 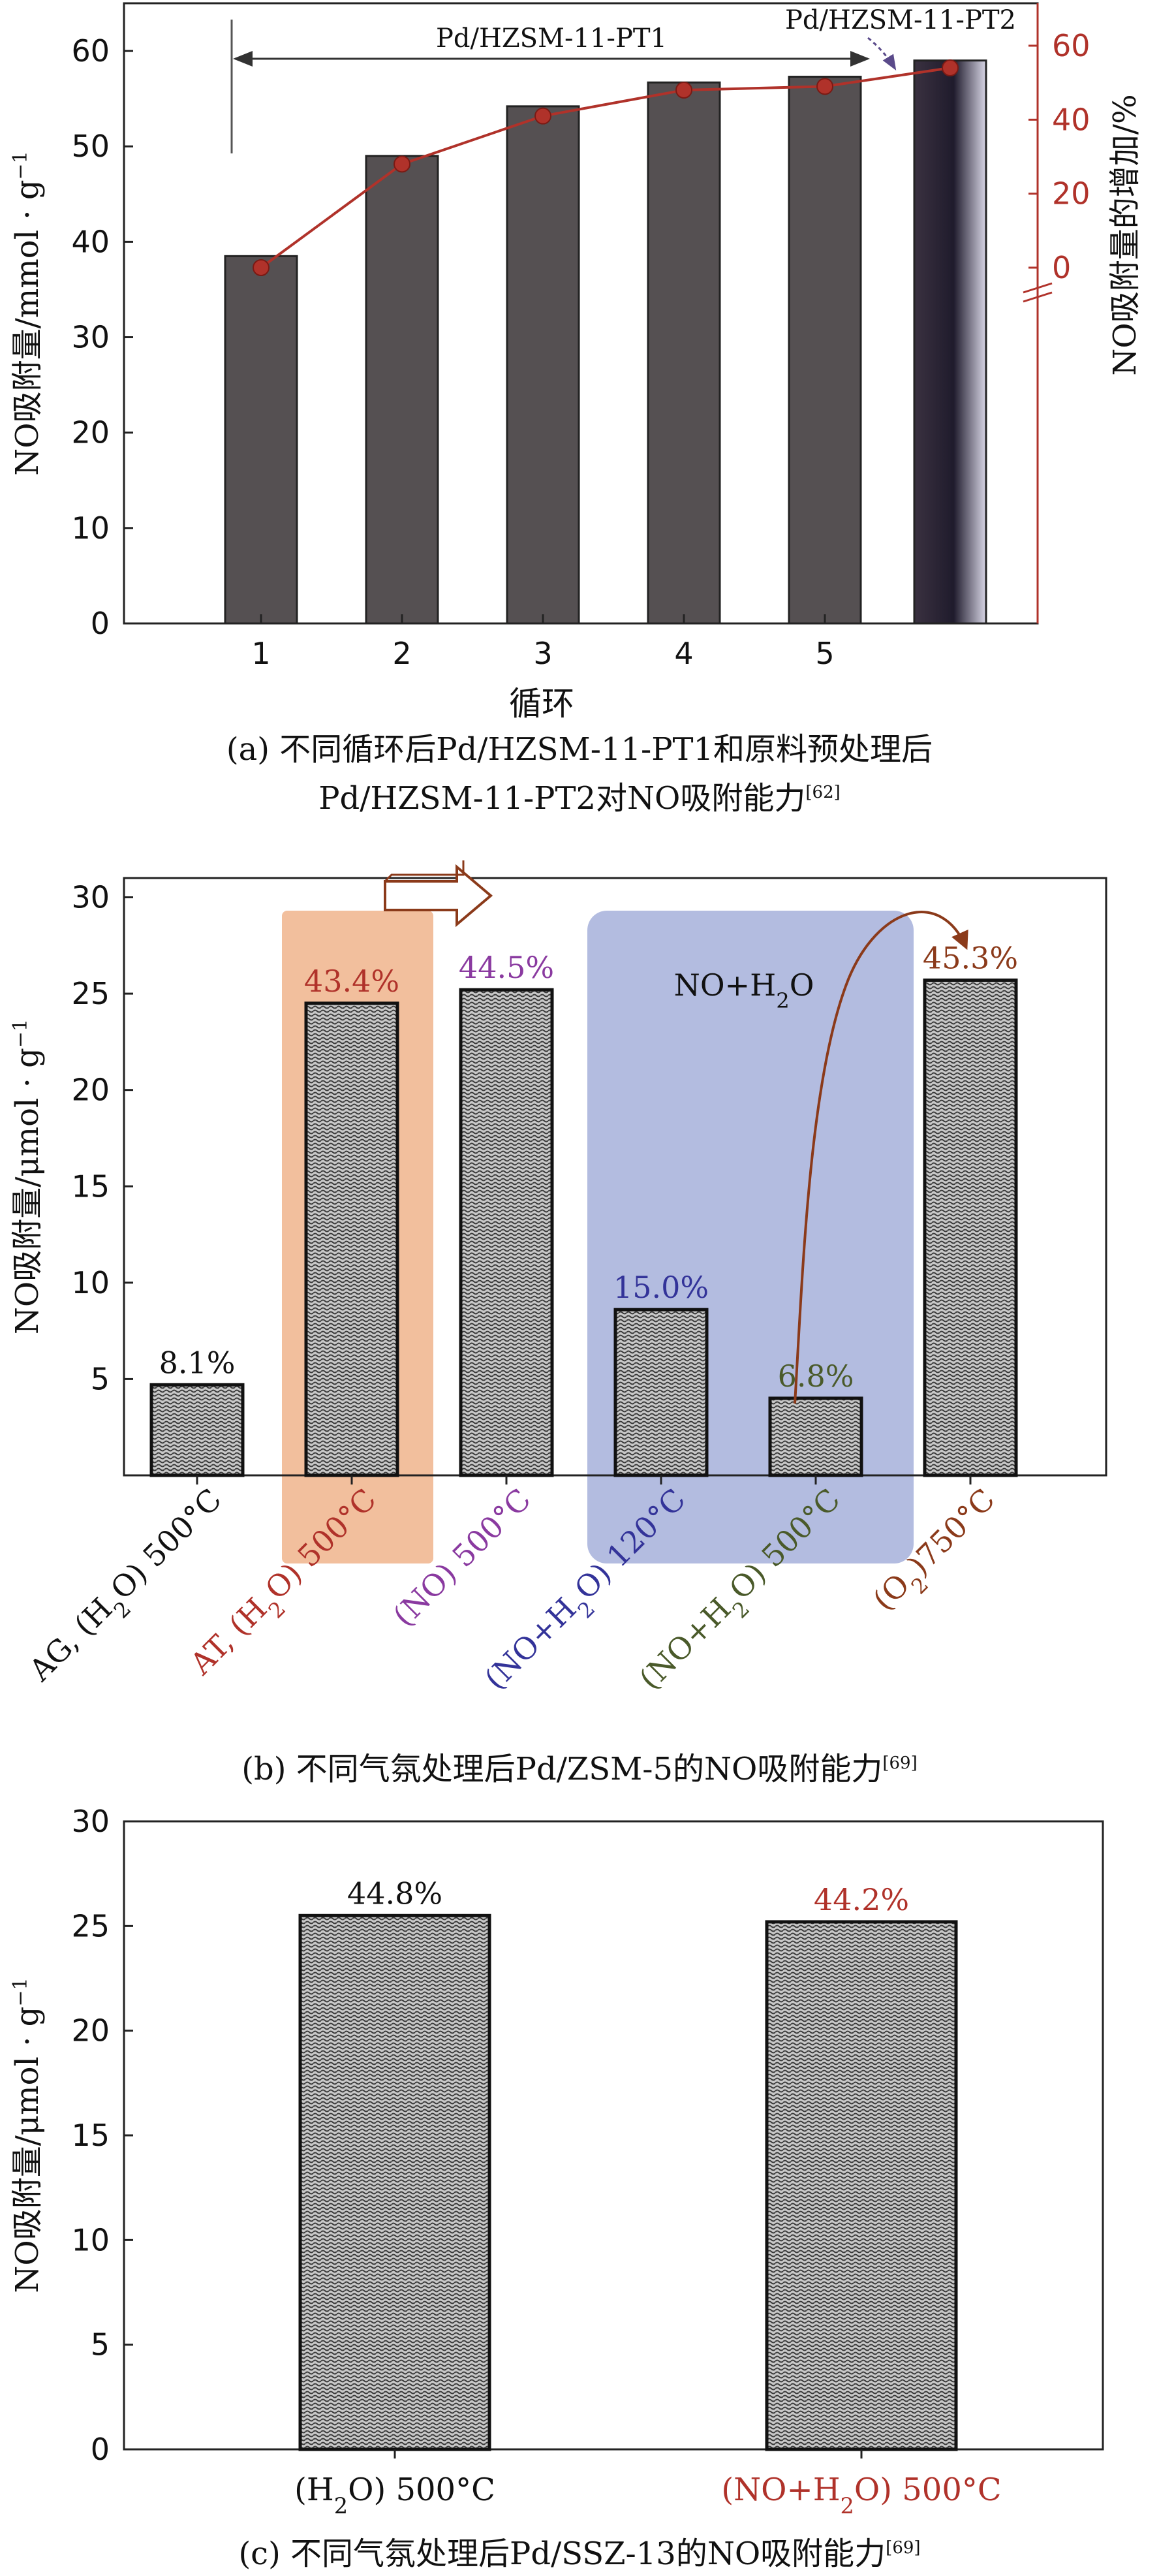 I want to click on data-label-b: 6.8%, so click(x=816, y=1376).